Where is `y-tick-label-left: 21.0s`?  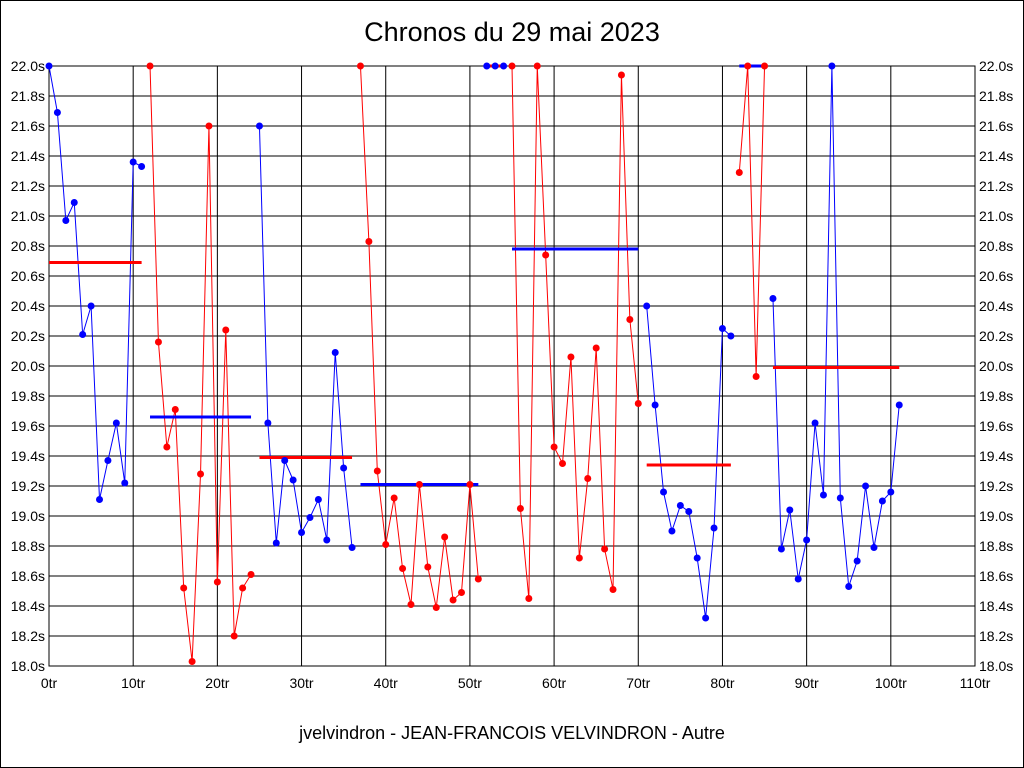
y-tick-label-left: 21.0s is located at coordinates (28, 216).